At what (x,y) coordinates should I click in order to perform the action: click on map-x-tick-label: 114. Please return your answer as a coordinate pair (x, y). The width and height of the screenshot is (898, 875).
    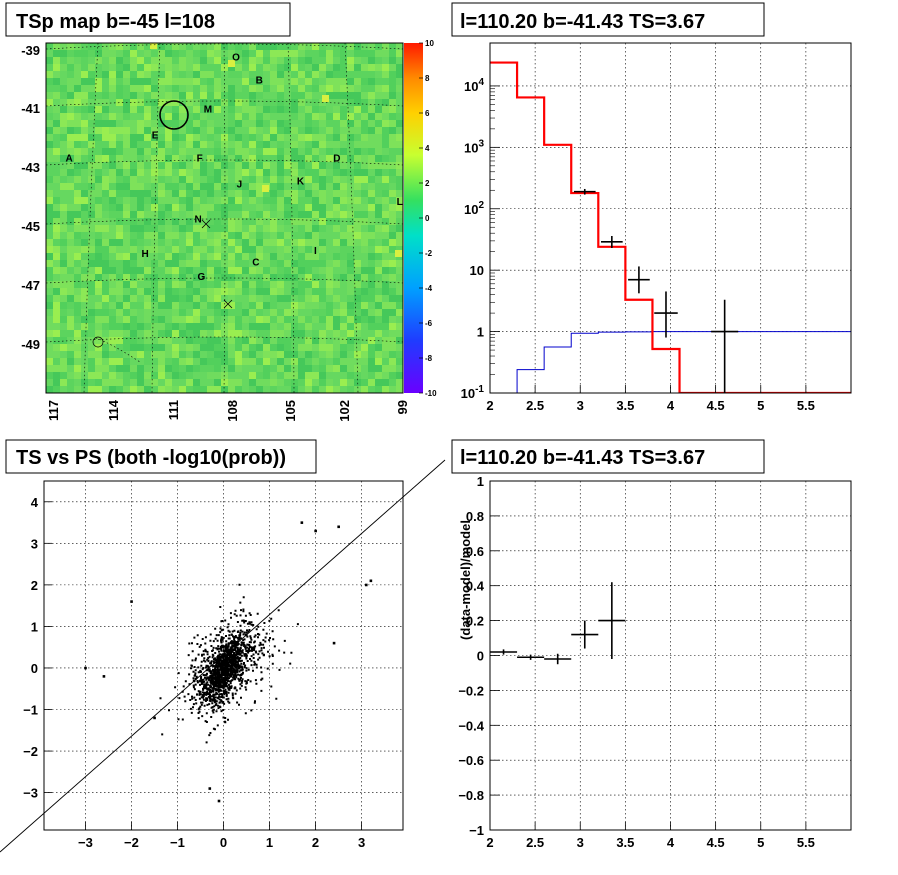
    Looking at the image, I should click on (113, 410).